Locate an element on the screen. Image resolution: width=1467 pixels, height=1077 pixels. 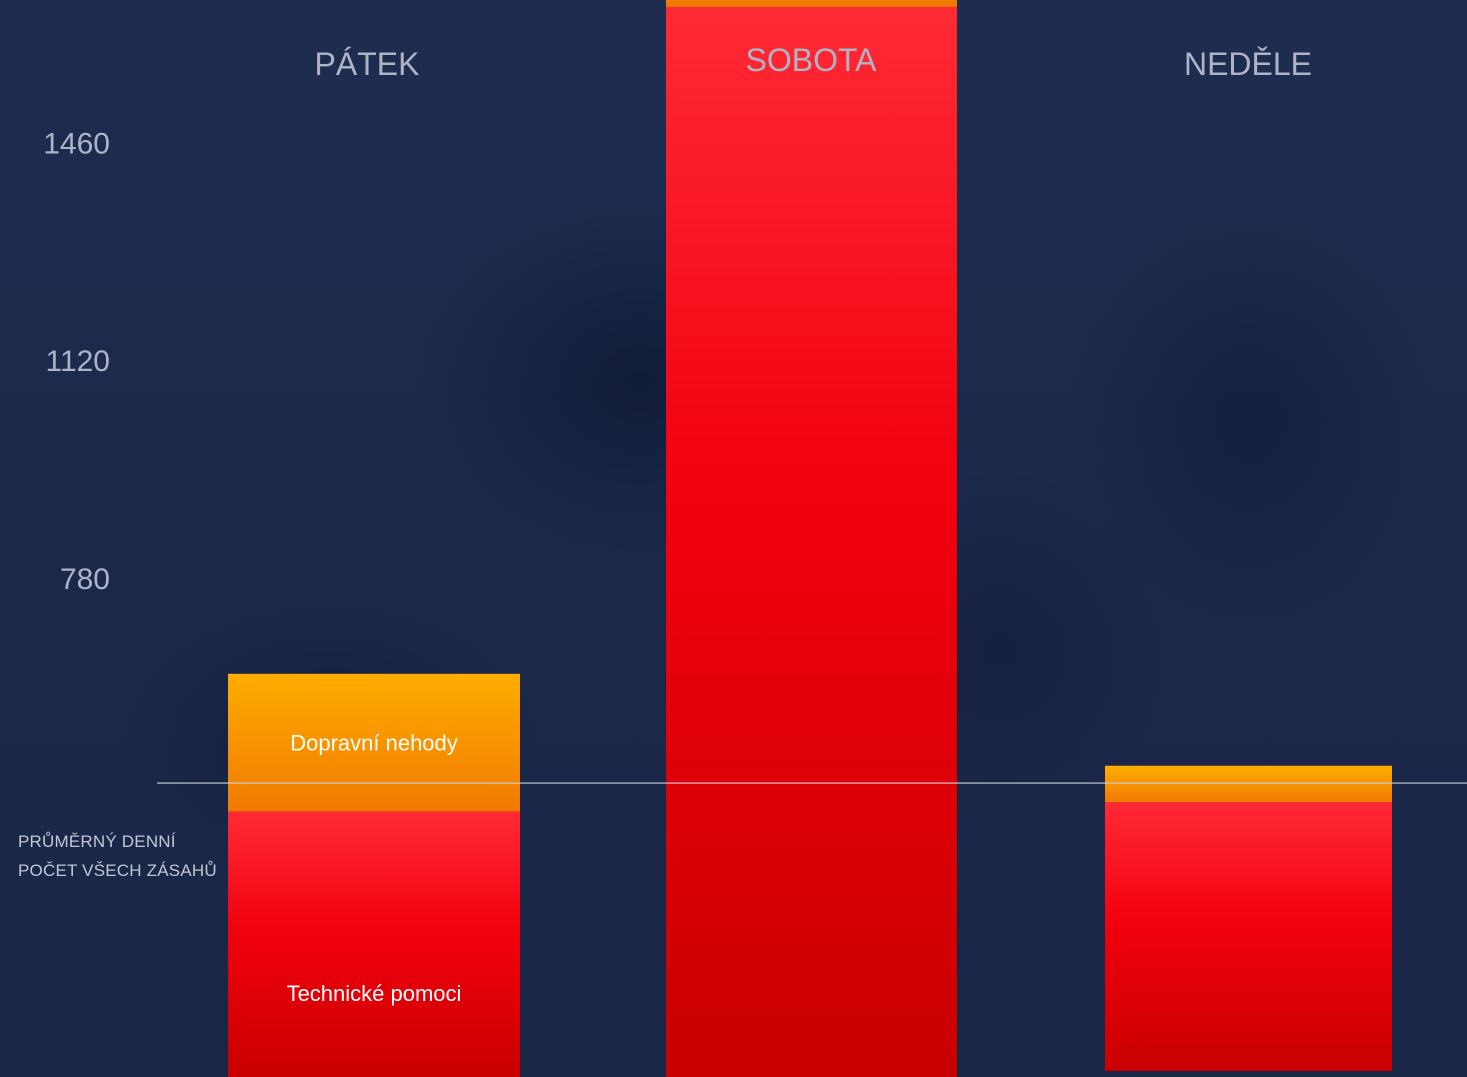
day-label-nedele: NEDĚLE is located at coordinates (1248, 64).